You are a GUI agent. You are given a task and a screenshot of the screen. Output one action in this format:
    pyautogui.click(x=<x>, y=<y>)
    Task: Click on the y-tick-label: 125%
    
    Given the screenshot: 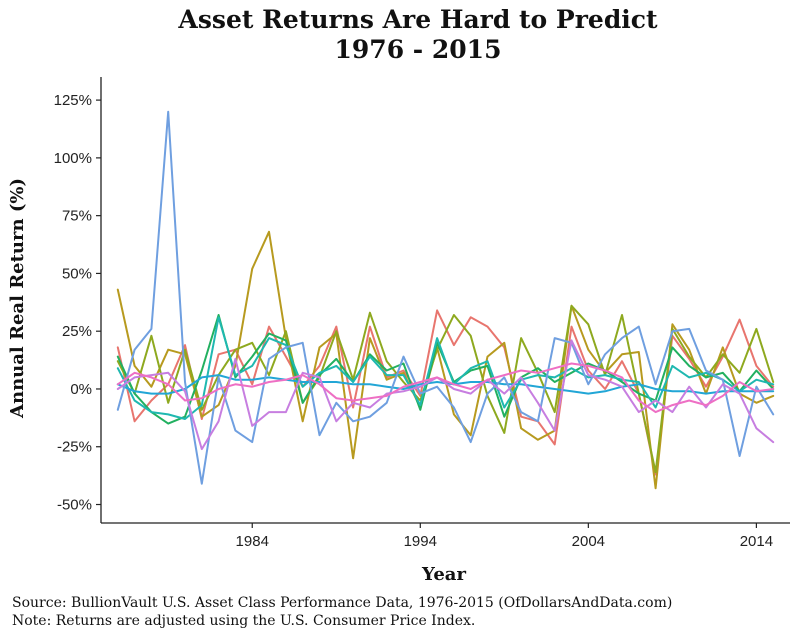 What is the action you would take?
    pyautogui.click(x=73, y=100)
    